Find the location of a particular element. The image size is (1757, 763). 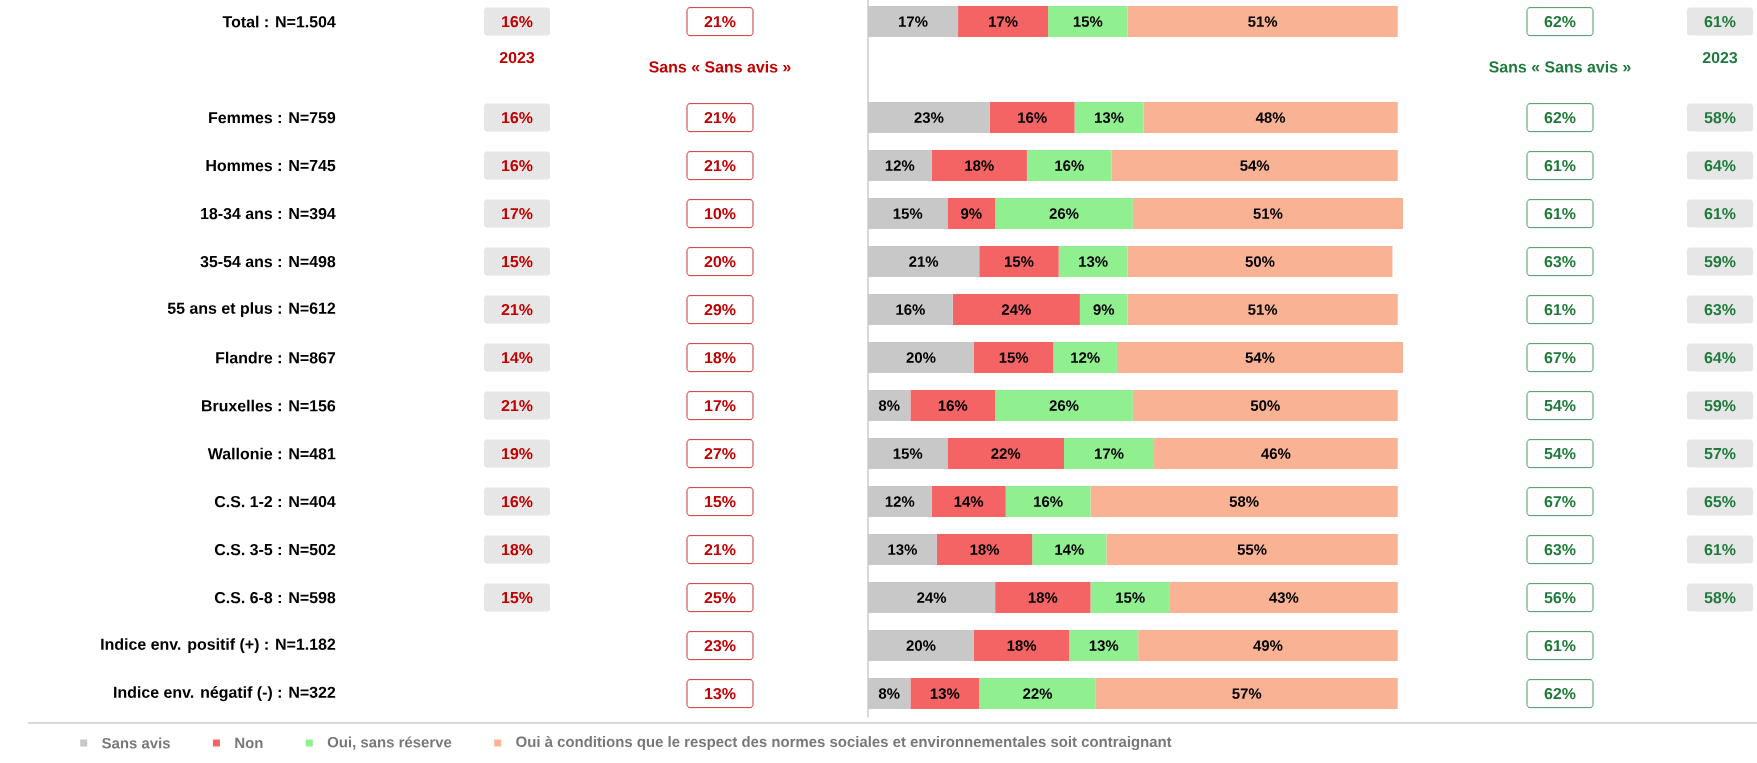

text: 25% is located at coordinates (720, 597).